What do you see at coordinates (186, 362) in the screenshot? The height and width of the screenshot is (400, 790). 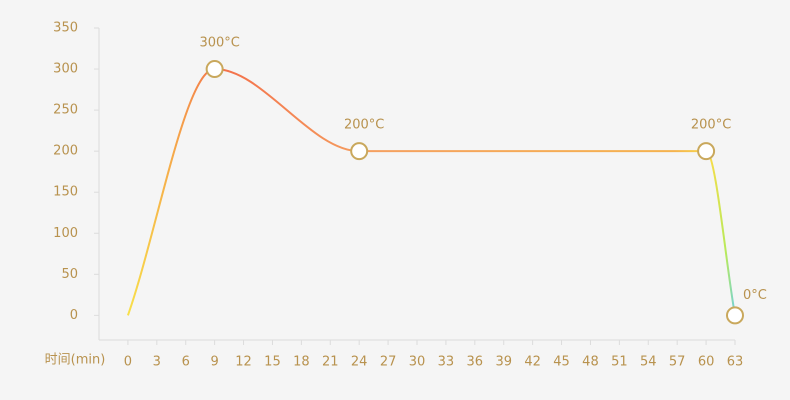 I see `x-tick-label: 6` at bounding box center [186, 362].